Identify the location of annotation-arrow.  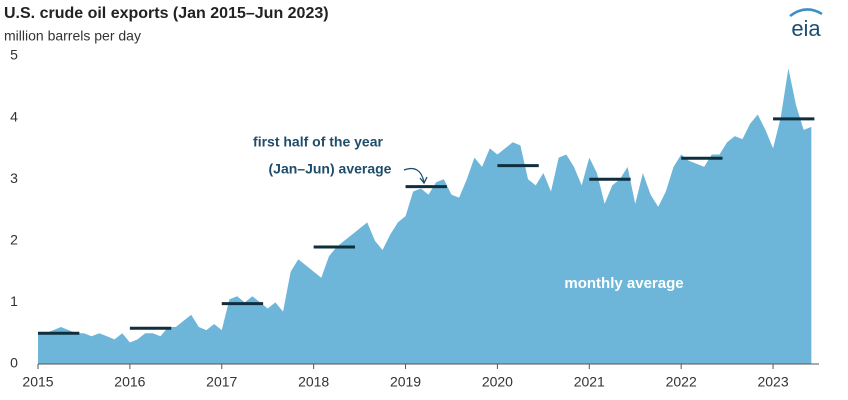
(414, 175).